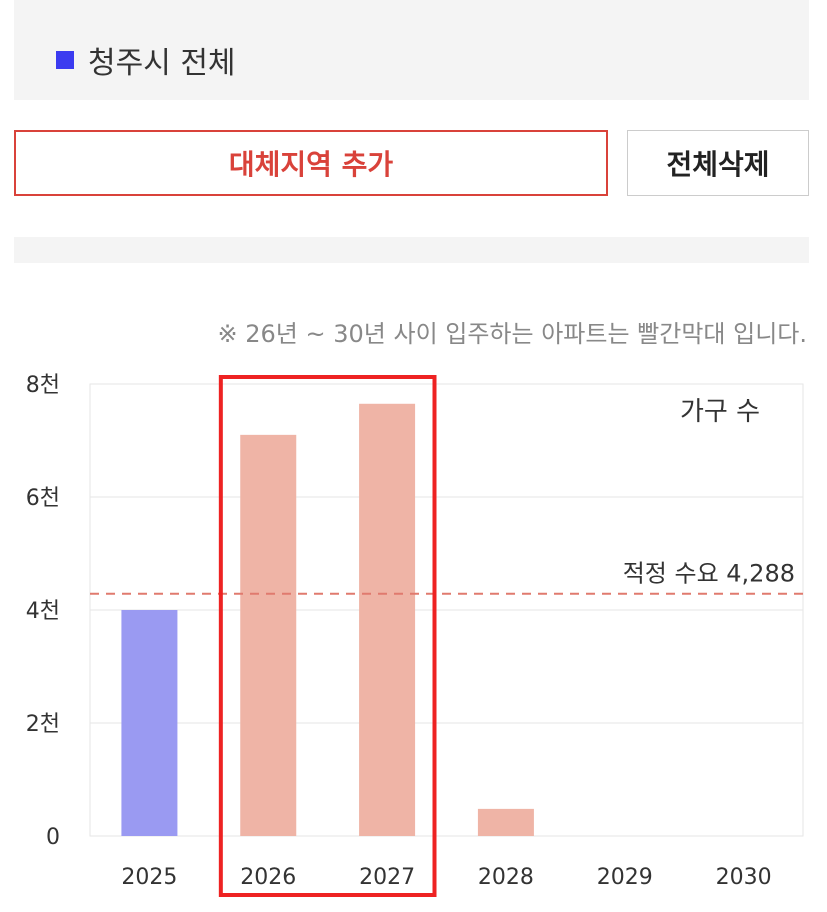 The height and width of the screenshot is (912, 827). What do you see at coordinates (268, 635) in the screenshot?
I see `bar-2026` at bounding box center [268, 635].